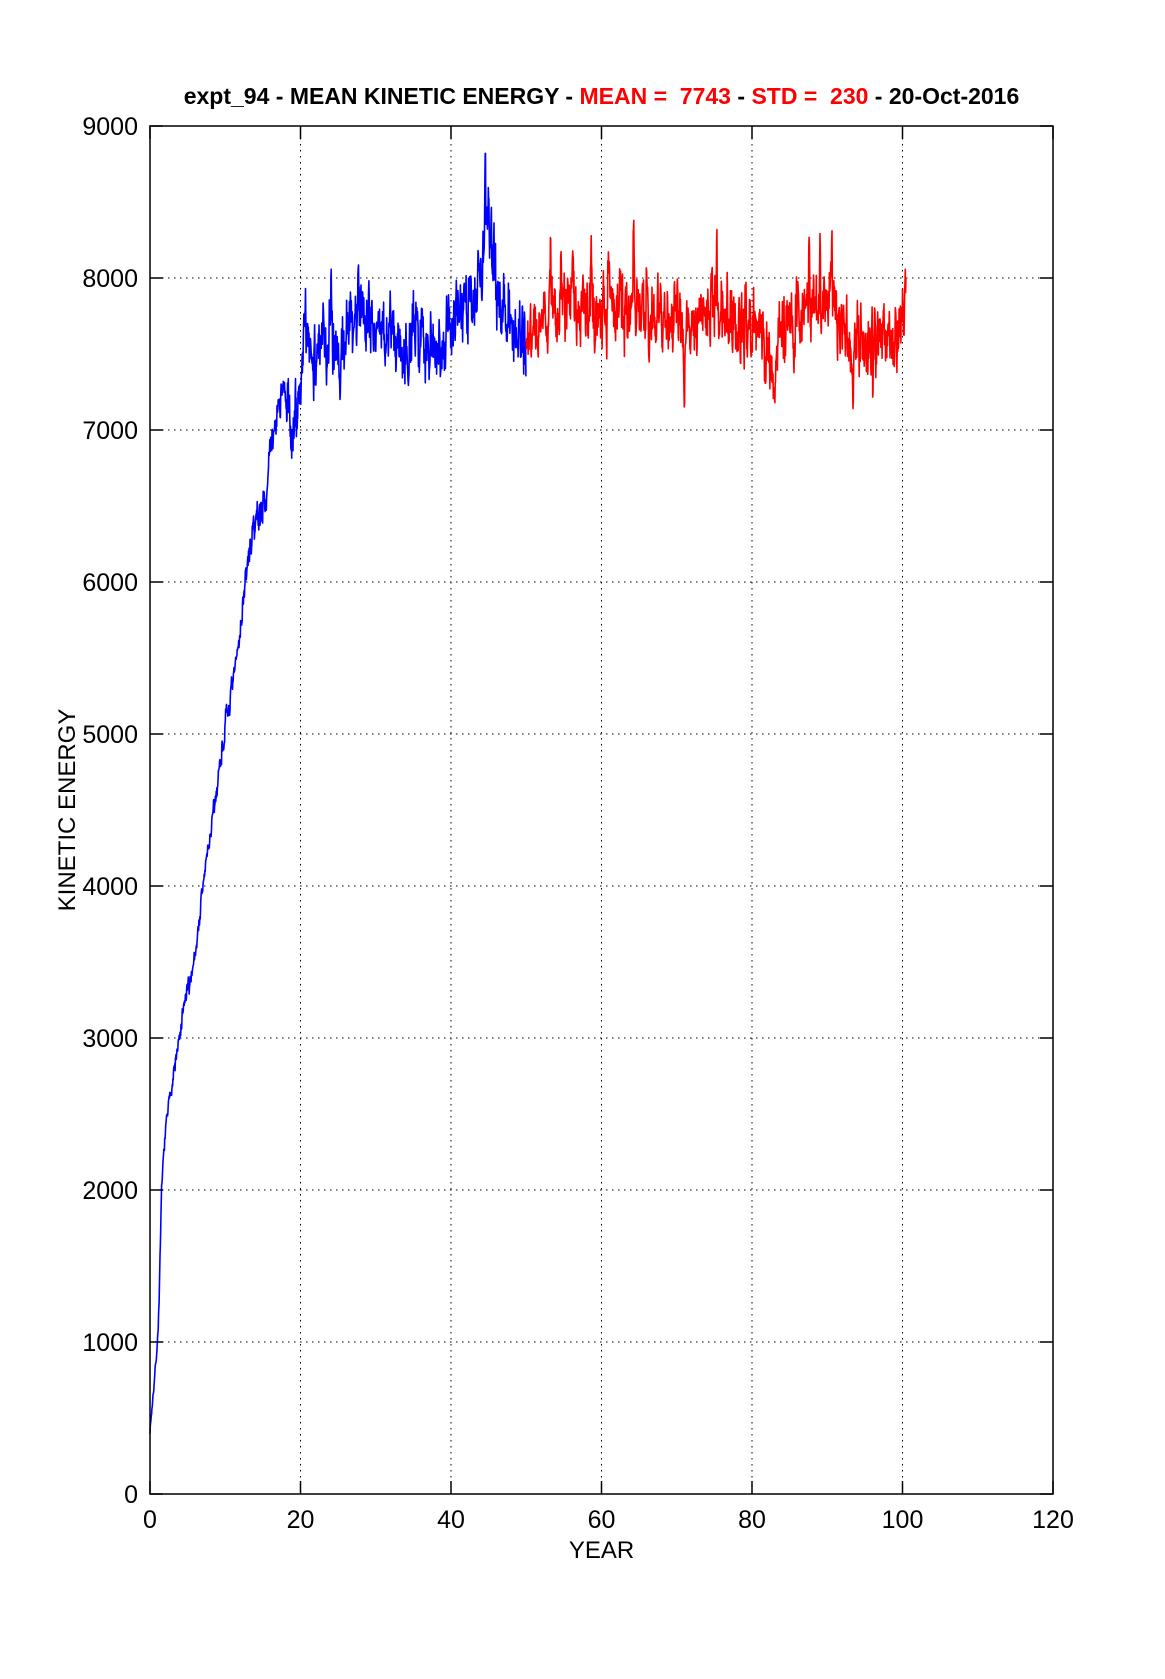 This screenshot has width=1165, height=1679. I want to click on x-tick-label: 40, so click(451, 1520).